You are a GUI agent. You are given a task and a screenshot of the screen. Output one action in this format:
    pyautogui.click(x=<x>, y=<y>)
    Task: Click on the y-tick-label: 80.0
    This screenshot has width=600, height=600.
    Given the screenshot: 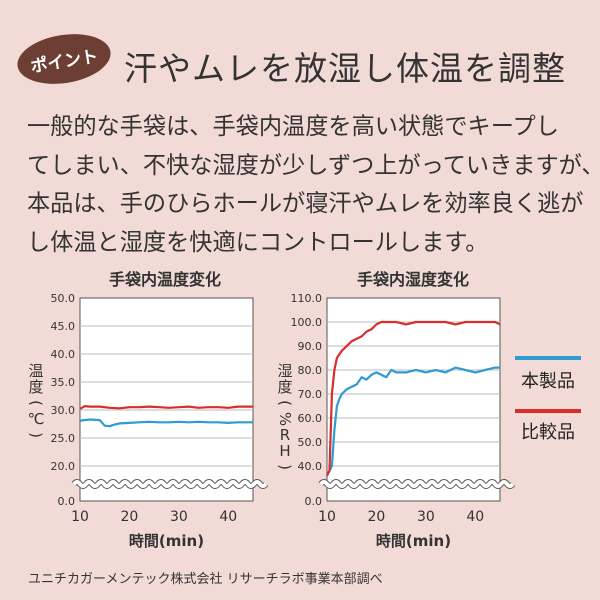 What is the action you would take?
    pyautogui.click(x=310, y=370)
    